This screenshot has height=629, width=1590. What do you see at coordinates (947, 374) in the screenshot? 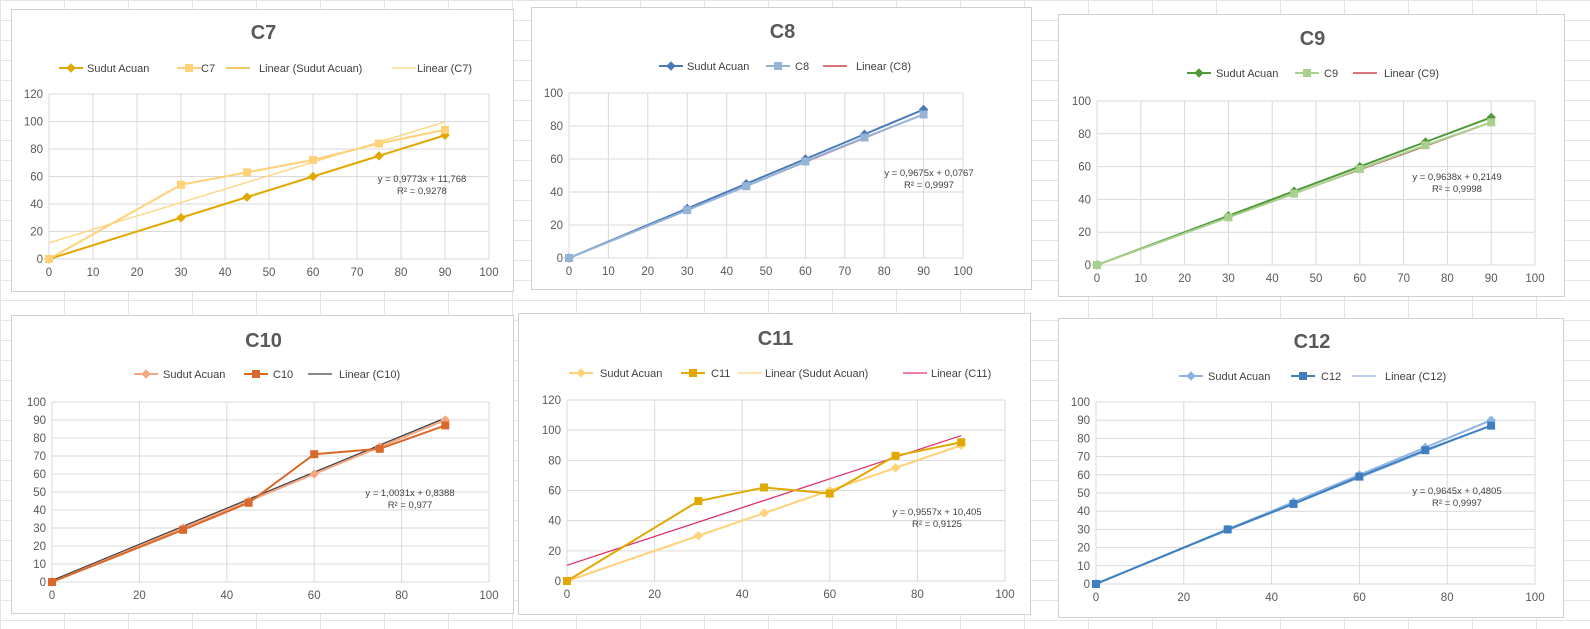
I see `legend-item: Linear (C11)` at bounding box center [947, 374].